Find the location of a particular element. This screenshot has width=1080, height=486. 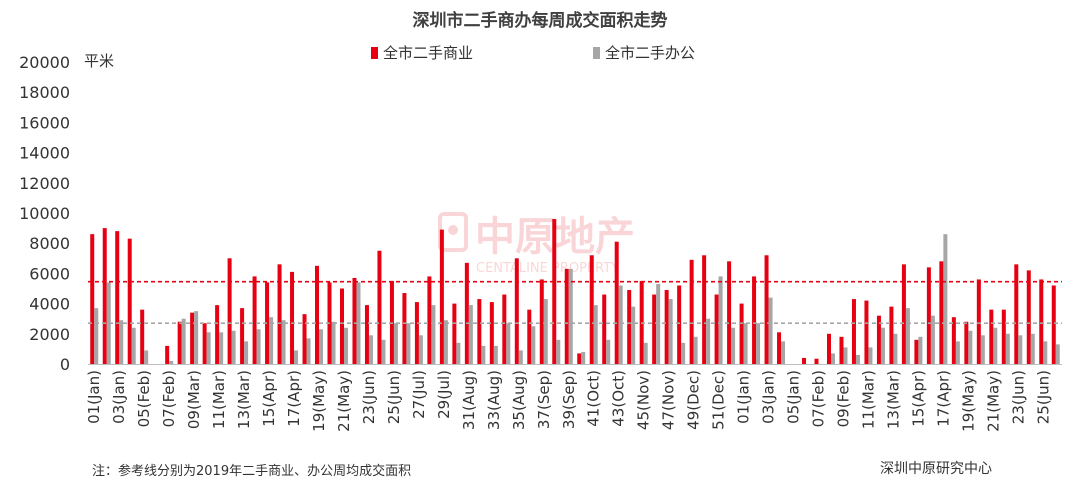

legend-label-office: 全市二手办公 is located at coordinates (650, 53).